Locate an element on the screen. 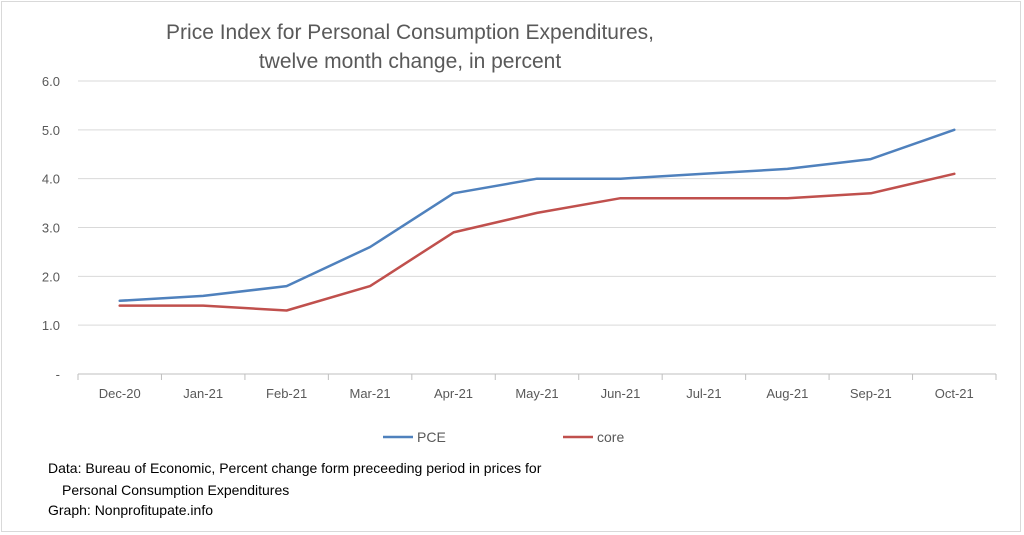 This screenshot has height=535, width=1024. y-tick-label: 2.0 is located at coordinates (51, 276).